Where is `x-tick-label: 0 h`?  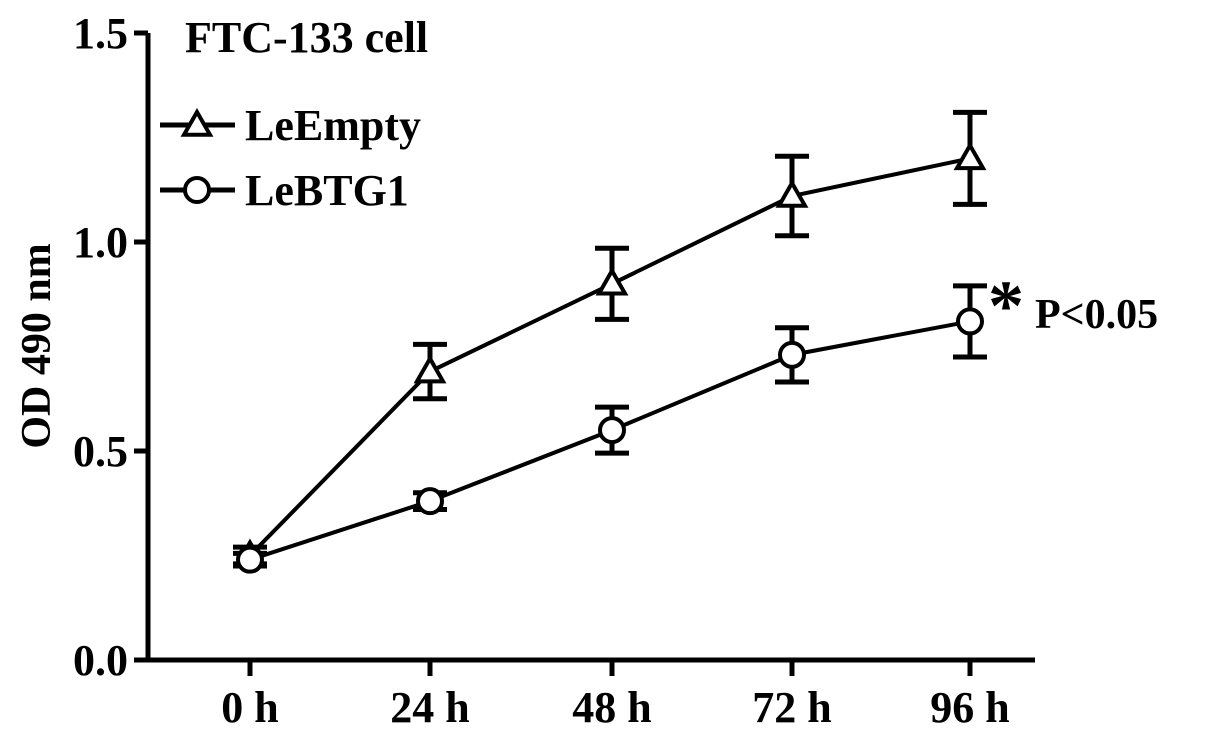
x-tick-label: 0 h is located at coordinates (249, 707).